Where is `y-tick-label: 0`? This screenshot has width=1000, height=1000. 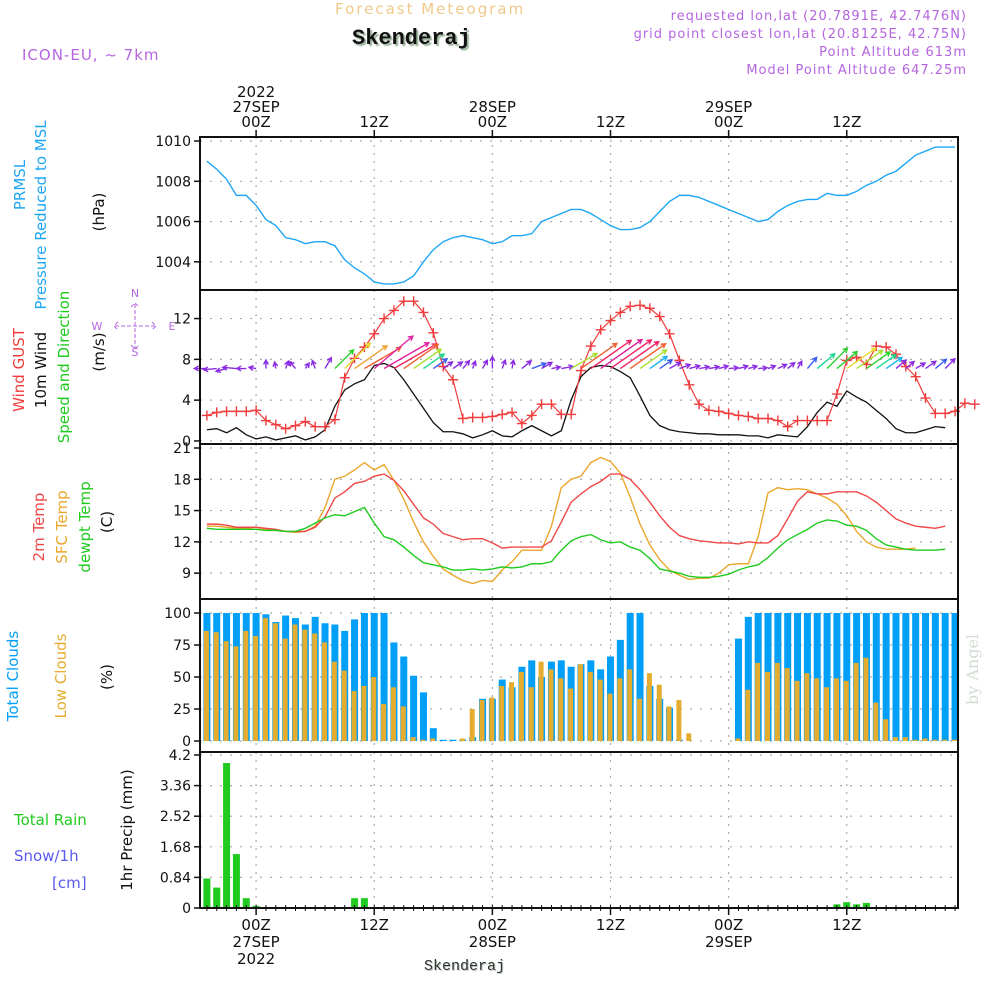 y-tick-label: 0 is located at coordinates (186, 442).